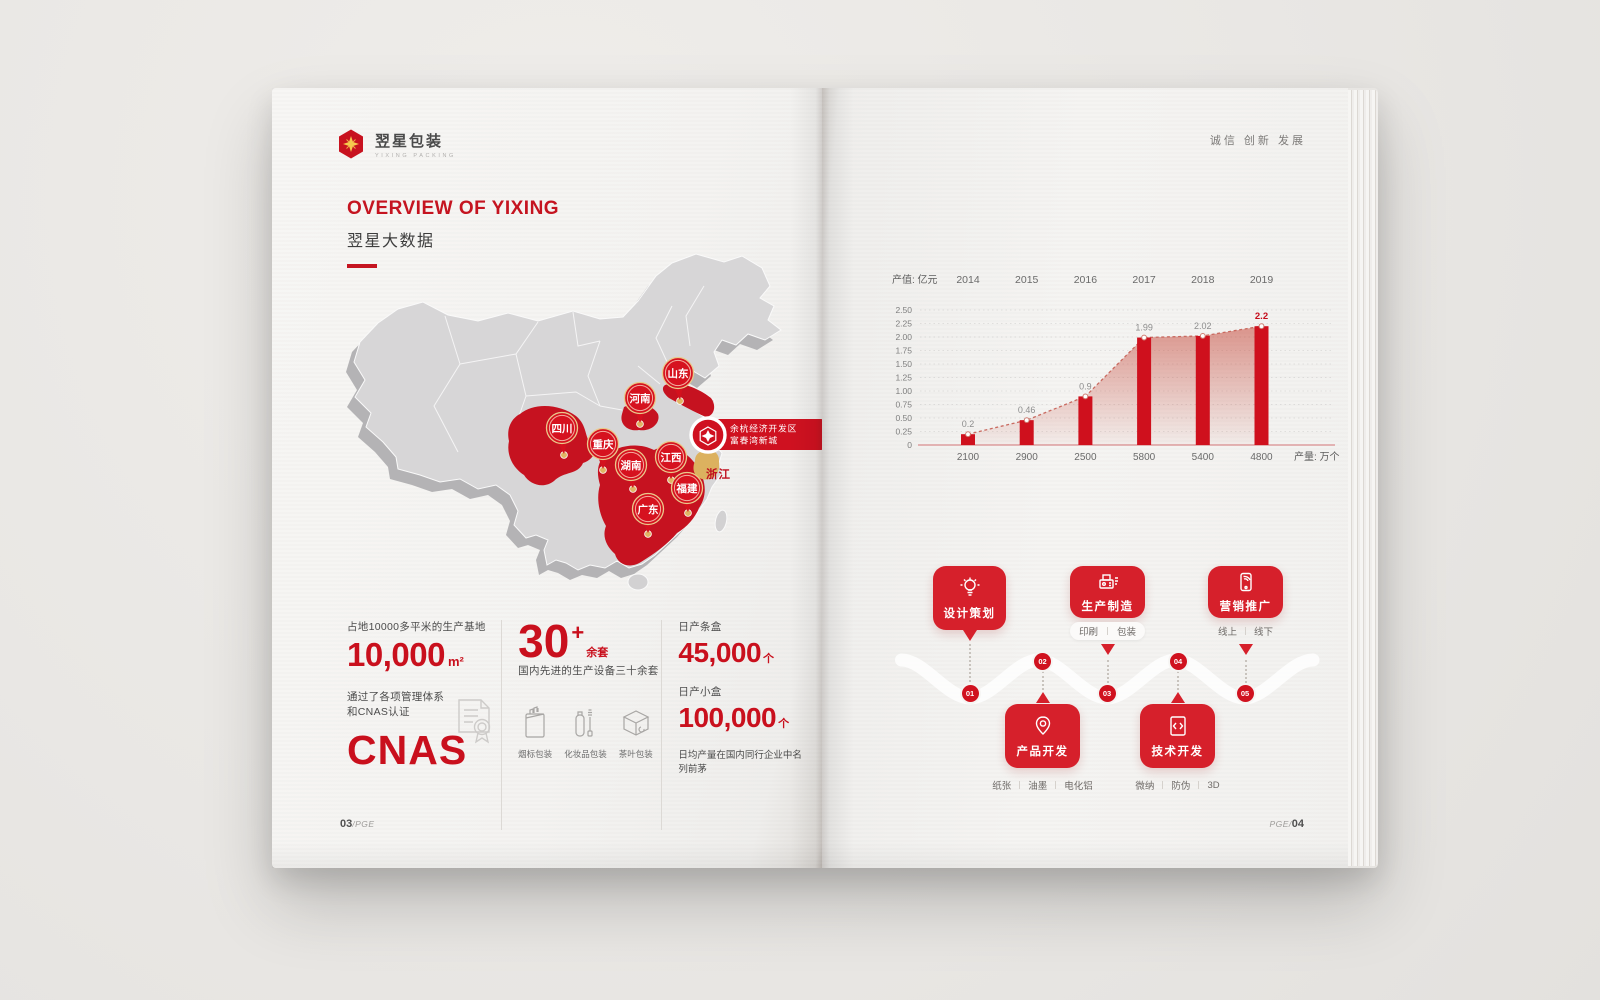  I want to click on map-pin: 四川, so click(562, 435).